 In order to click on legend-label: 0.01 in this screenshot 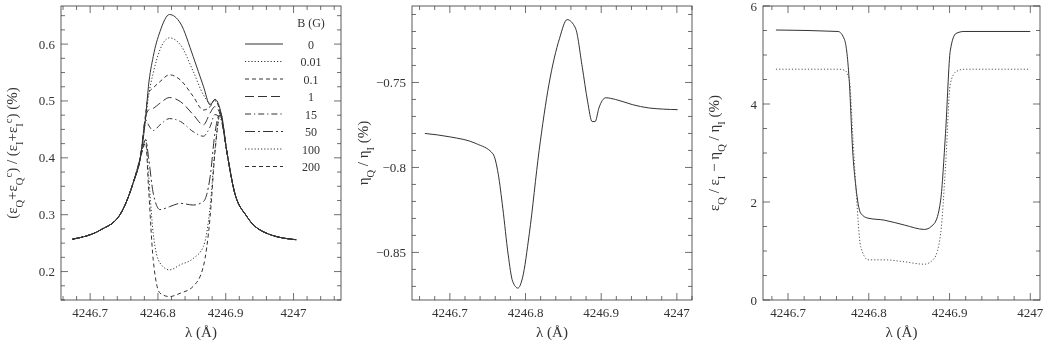, I will do `click(311, 62)`.